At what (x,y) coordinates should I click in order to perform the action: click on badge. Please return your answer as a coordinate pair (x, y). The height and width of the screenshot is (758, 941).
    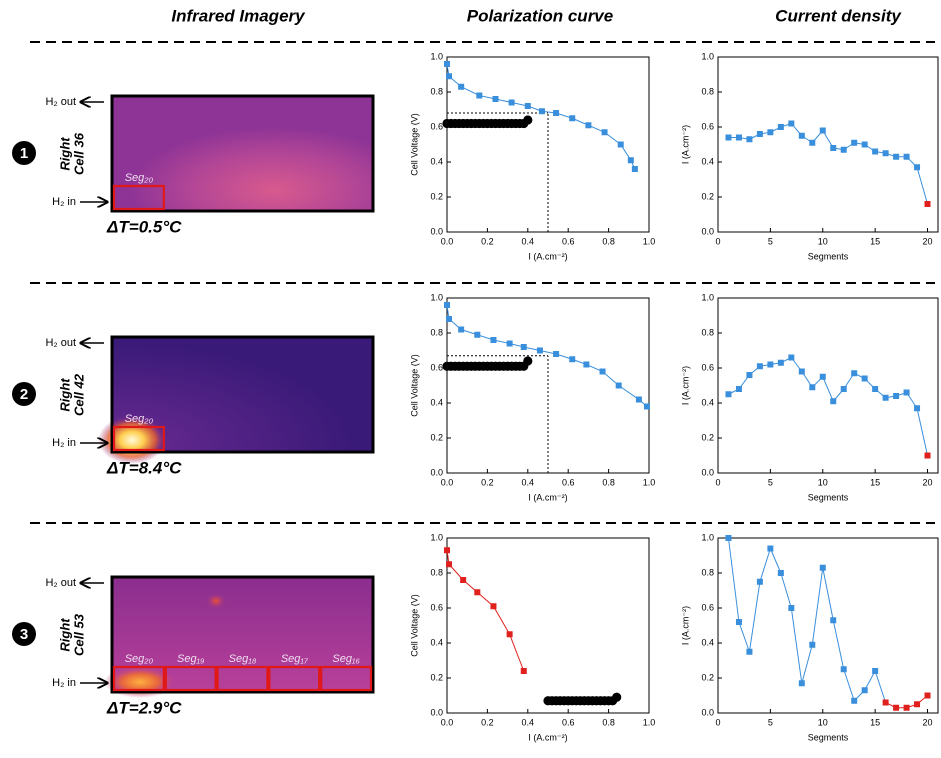
    Looking at the image, I should click on (24, 634).